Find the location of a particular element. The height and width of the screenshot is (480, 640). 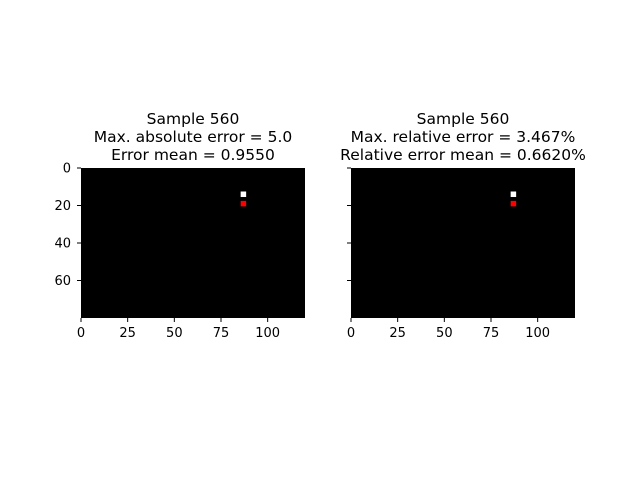

right-x-tick-label-2: 50 is located at coordinates (444, 333).